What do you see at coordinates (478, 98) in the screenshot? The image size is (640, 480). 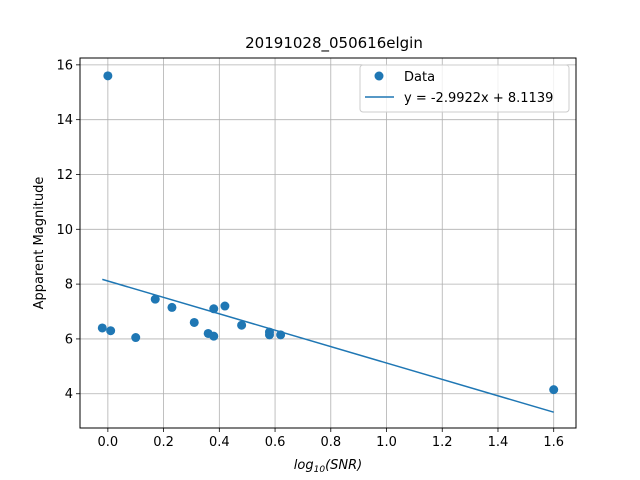 I see `legend-label-fit: y = -2.9922x + 8.1139` at bounding box center [478, 98].